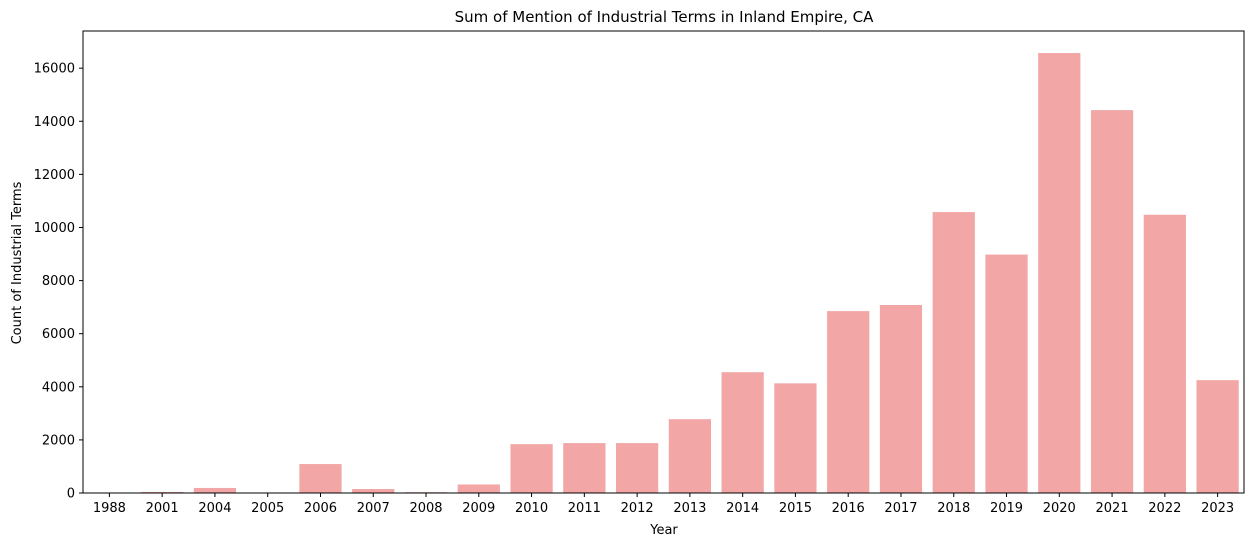 This screenshot has height=547, width=1255. I want to click on bar-2010, so click(531, 468).